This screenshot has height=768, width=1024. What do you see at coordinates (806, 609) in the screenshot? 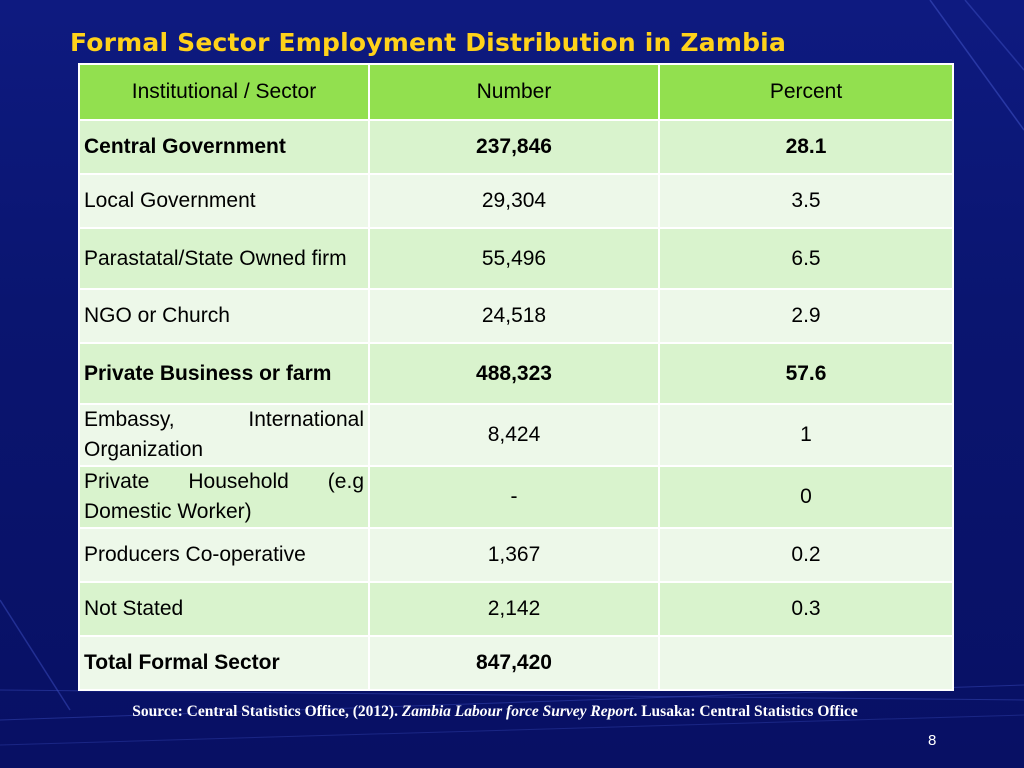
I see `percent-cell: 0.3` at bounding box center [806, 609].